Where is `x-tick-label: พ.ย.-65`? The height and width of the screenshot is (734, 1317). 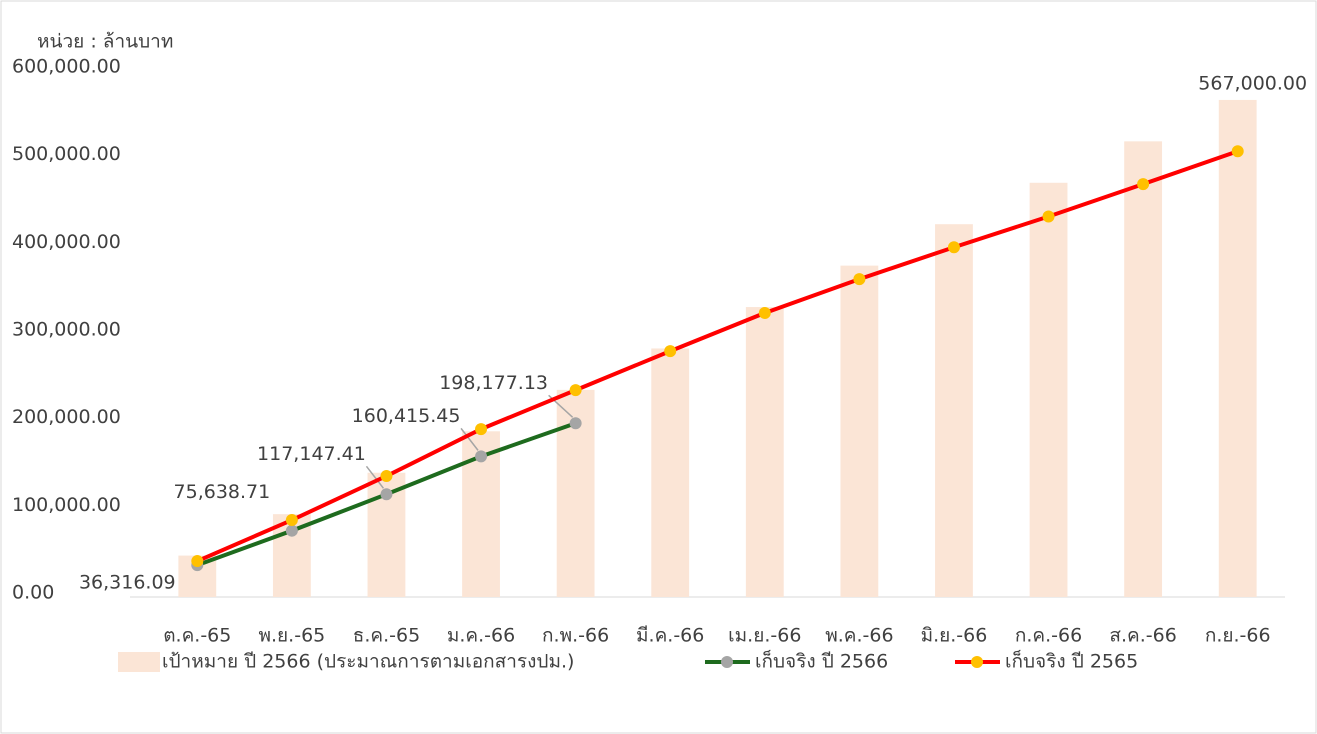 x-tick-label: พ.ย.-65 is located at coordinates (291, 636).